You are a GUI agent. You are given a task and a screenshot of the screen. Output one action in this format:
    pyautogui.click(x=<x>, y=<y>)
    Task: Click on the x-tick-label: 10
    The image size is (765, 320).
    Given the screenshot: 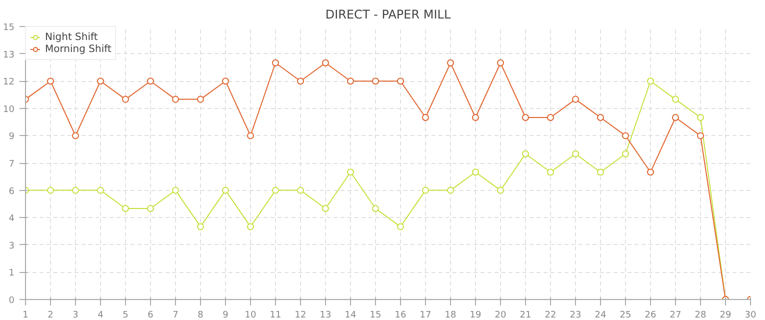 What is the action you would take?
    pyautogui.click(x=250, y=315)
    